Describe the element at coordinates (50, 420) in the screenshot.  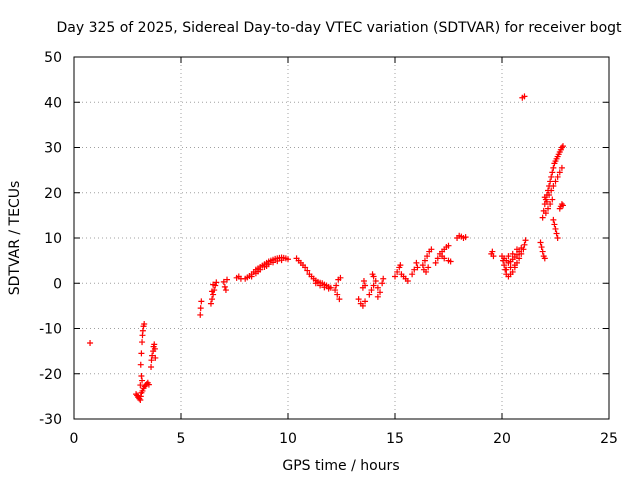
I see `y-tick-label: -30` at that location.